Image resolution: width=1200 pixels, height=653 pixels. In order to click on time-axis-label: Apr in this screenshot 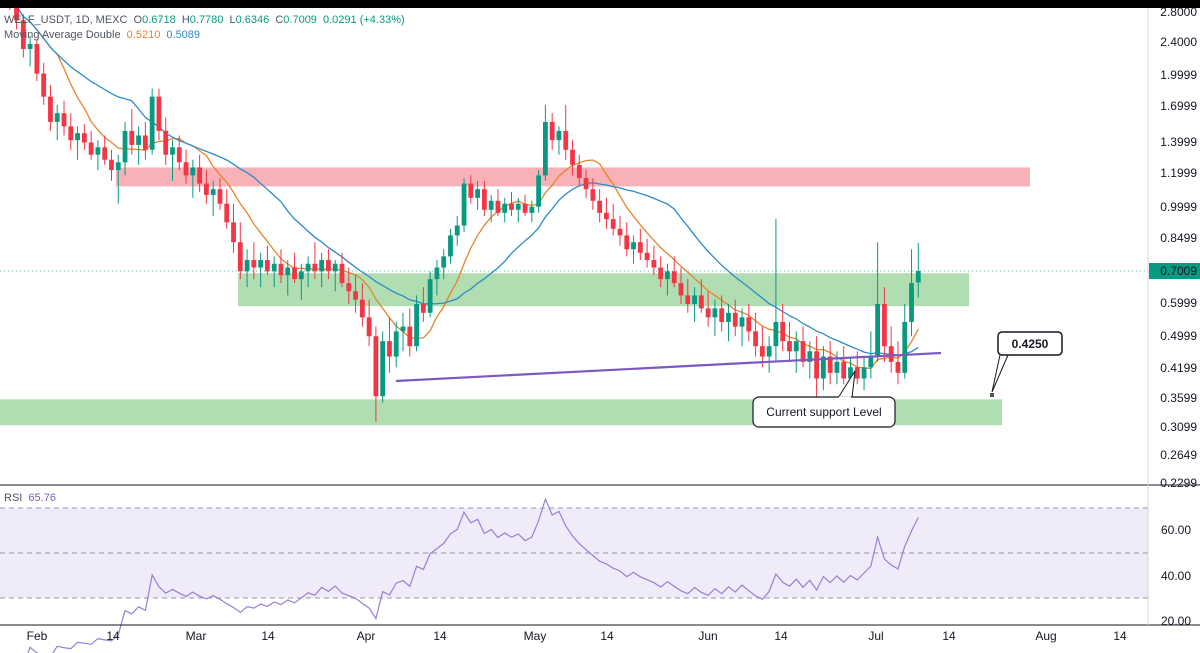, I will do `click(366, 636)`.